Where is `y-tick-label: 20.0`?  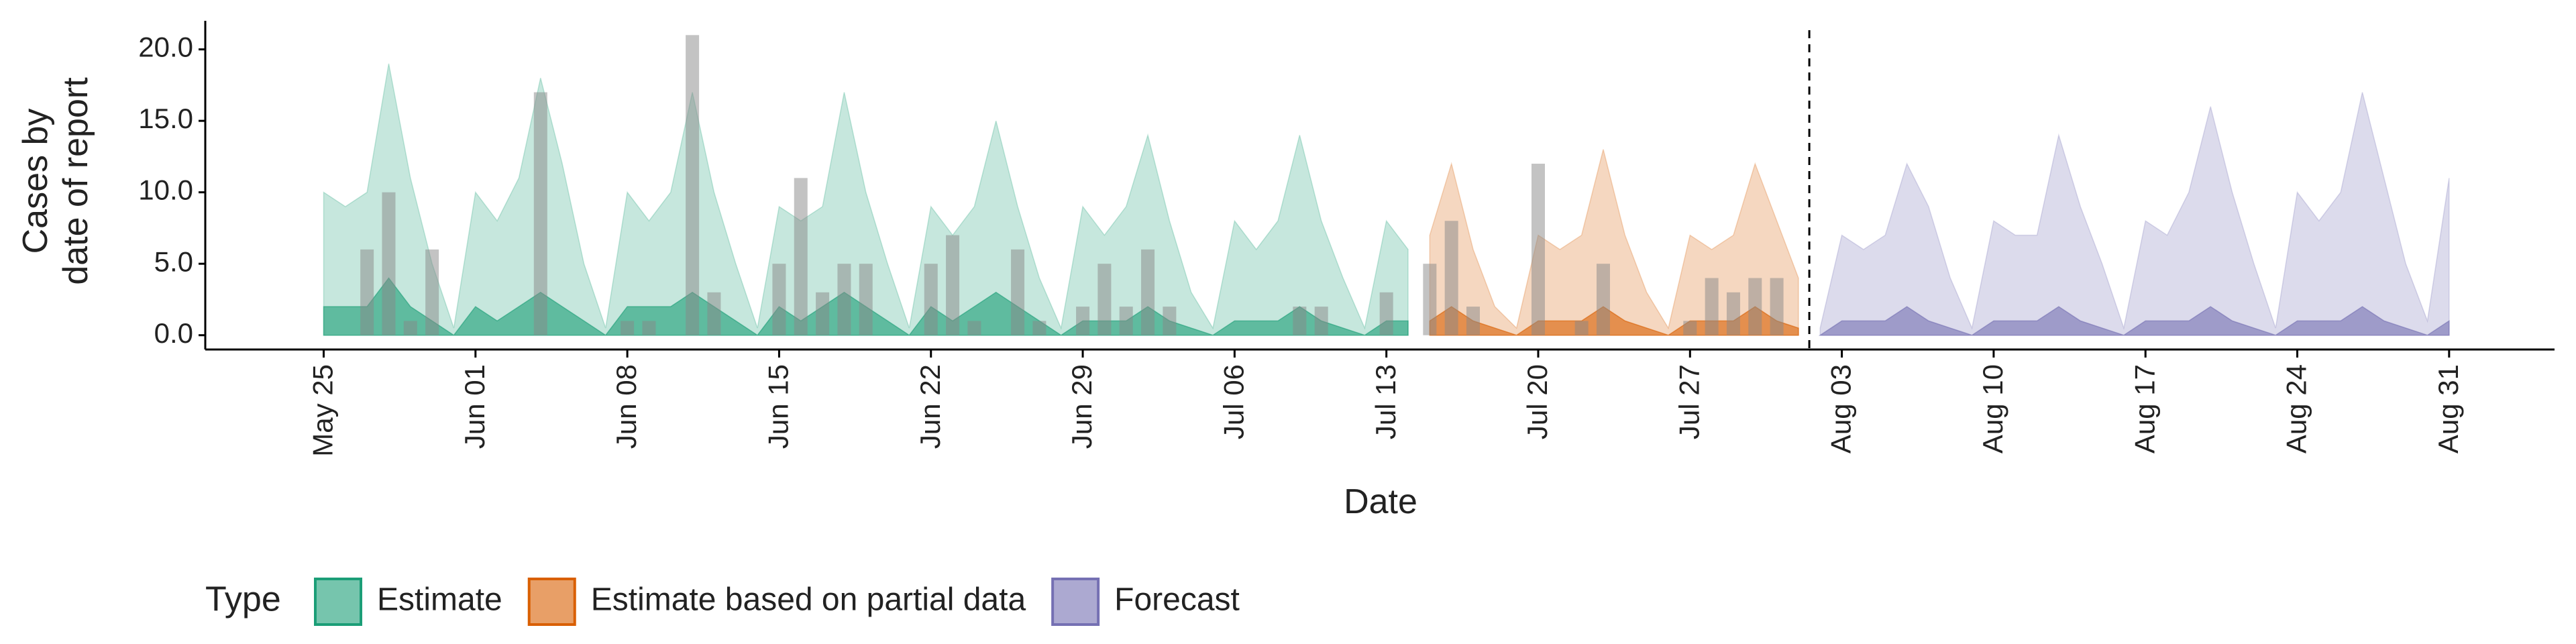 y-tick-label: 20.0 is located at coordinates (165, 47).